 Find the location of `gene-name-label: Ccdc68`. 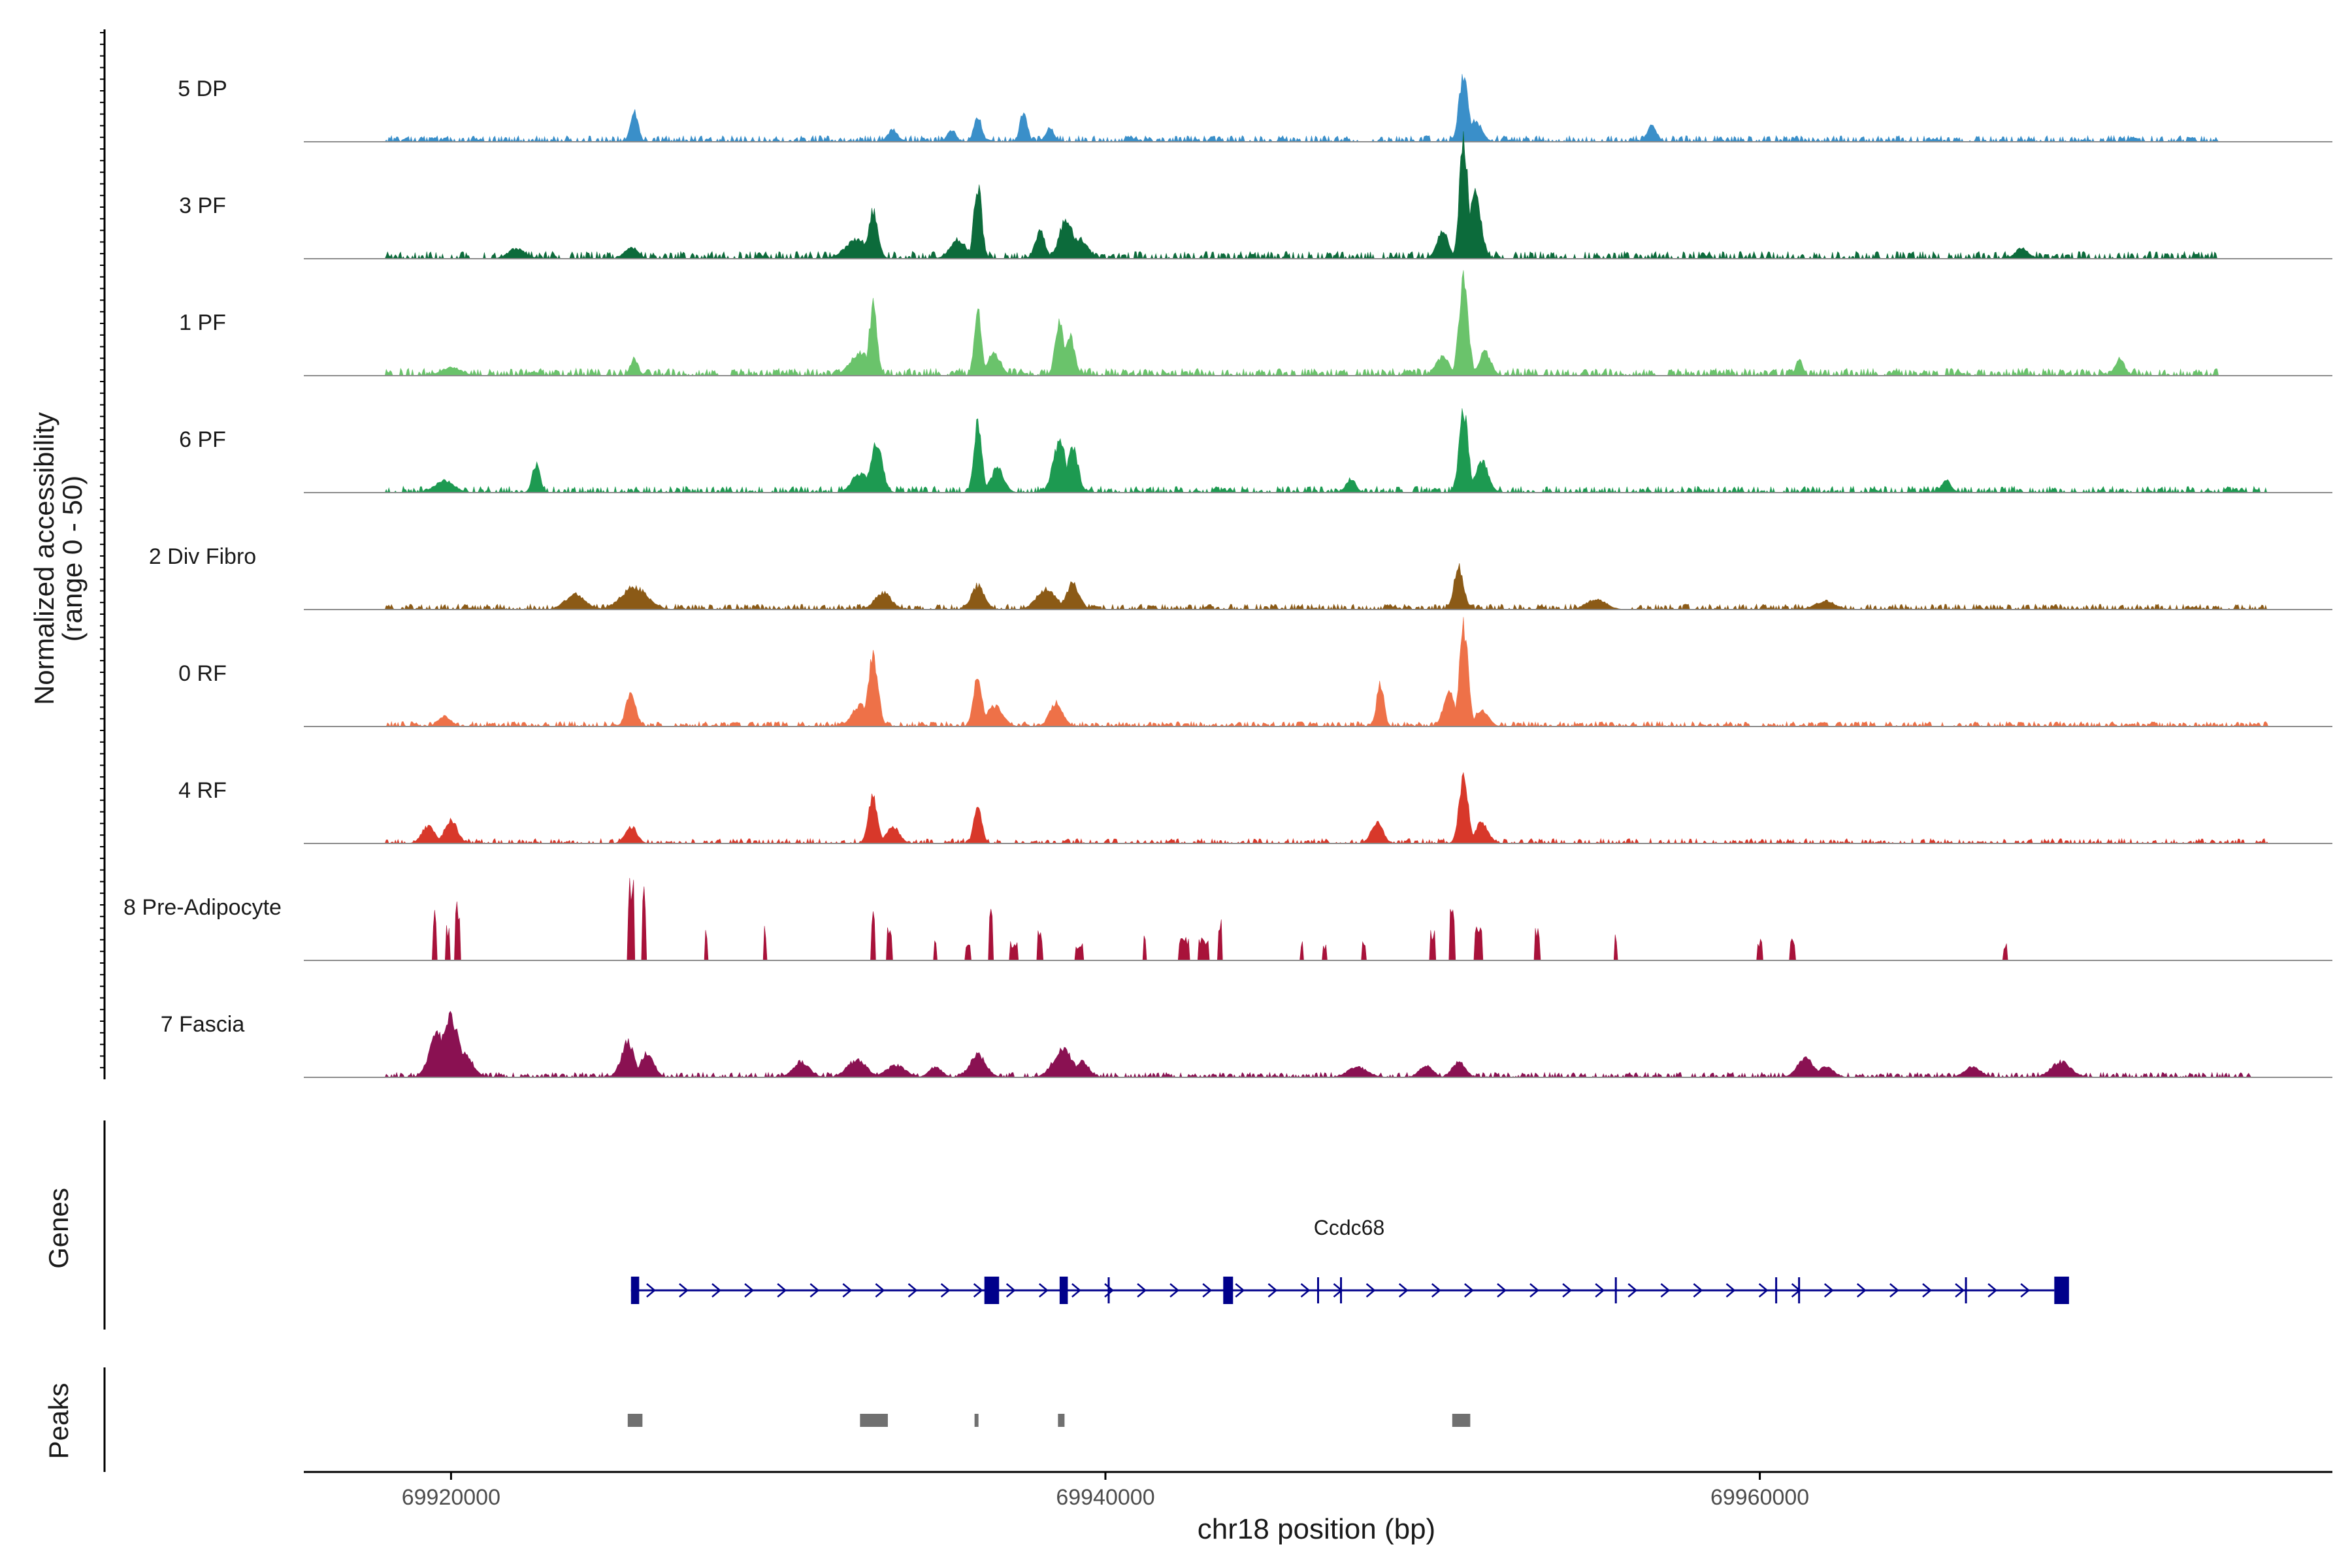

gene-name-label: Ccdc68 is located at coordinates (1349, 1227).